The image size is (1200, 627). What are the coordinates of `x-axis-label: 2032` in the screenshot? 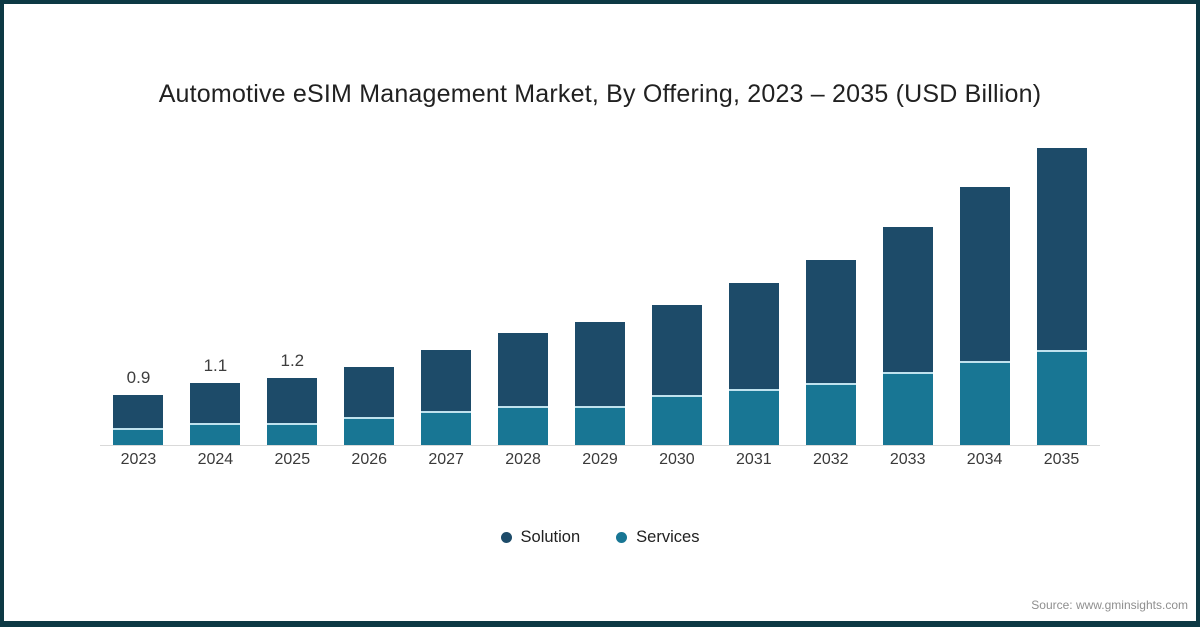 It's located at (830, 459).